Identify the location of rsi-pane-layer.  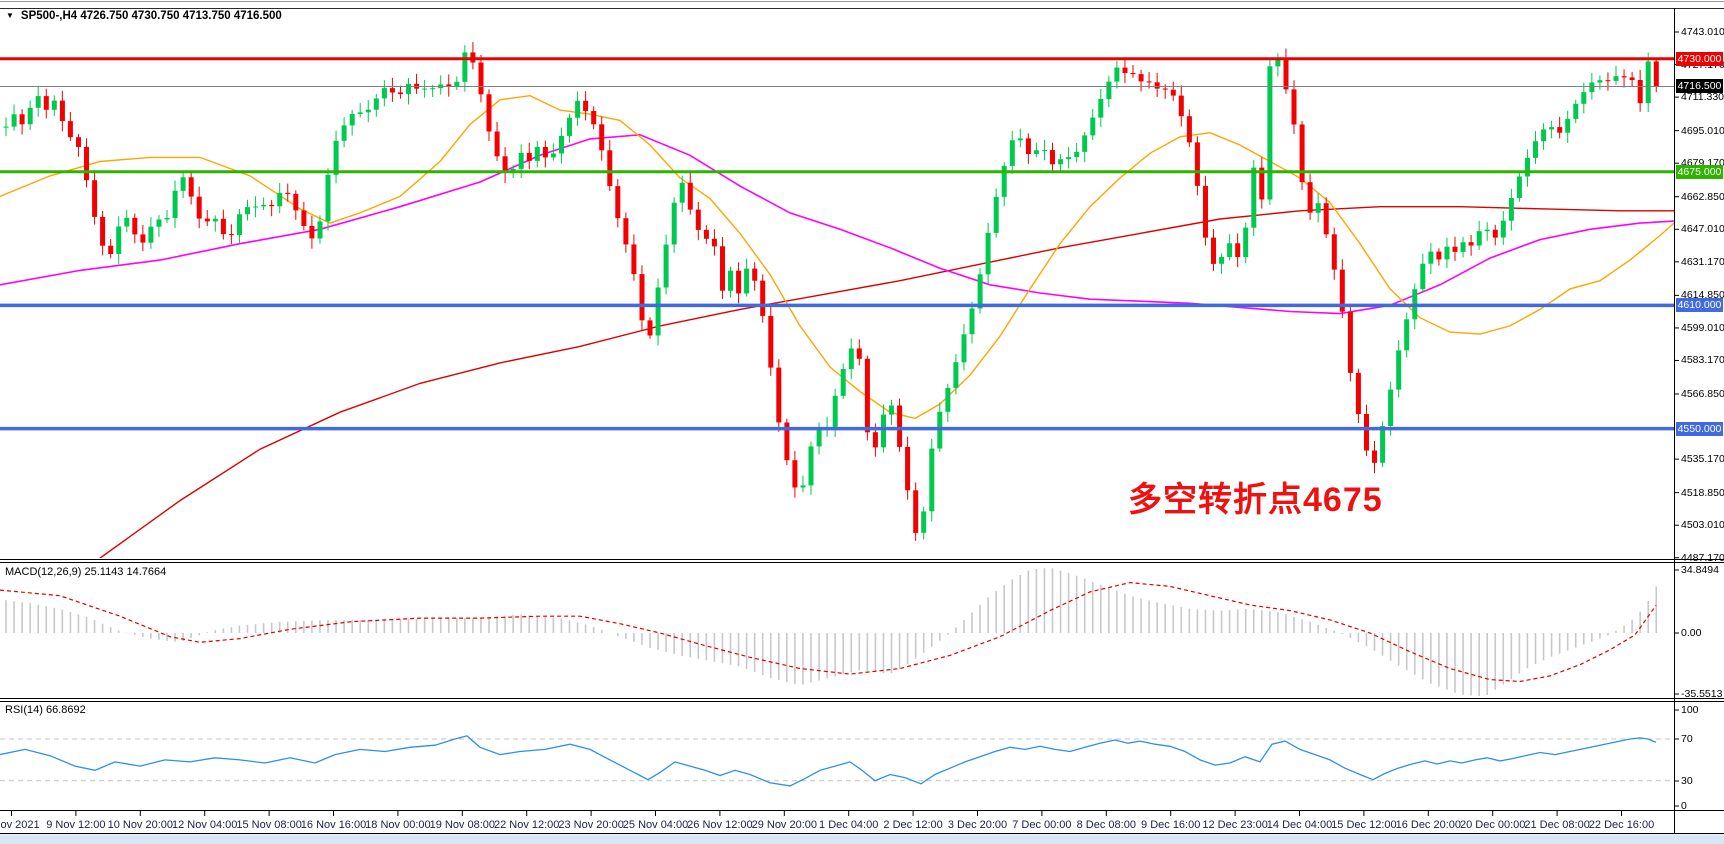
(837, 761).